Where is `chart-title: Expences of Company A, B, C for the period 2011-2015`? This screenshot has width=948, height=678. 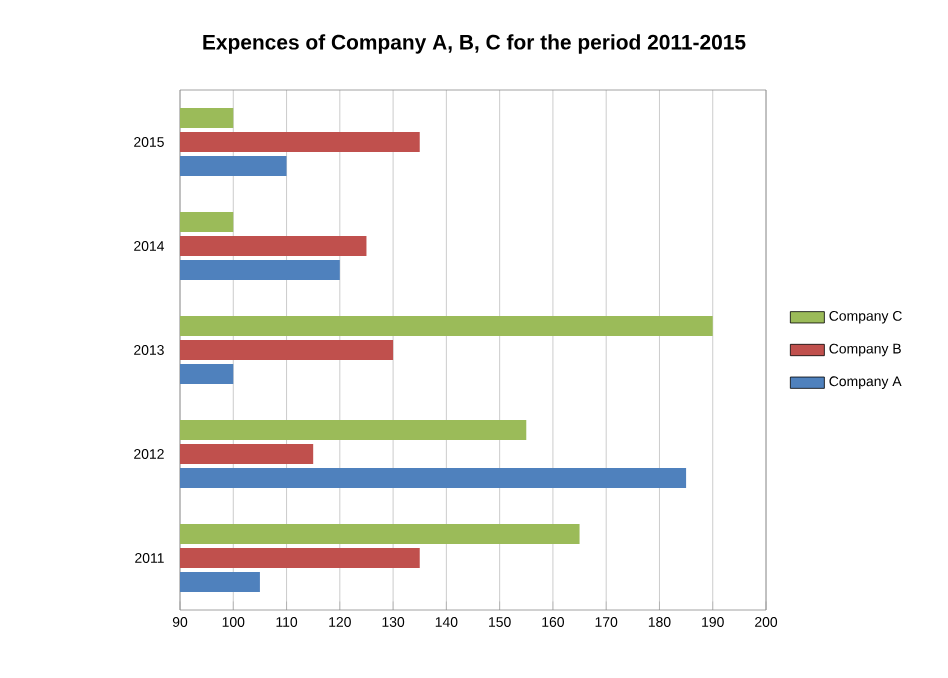
chart-title: Expences of Company A, B, C for the period 2011-2015 is located at coordinates (474, 44).